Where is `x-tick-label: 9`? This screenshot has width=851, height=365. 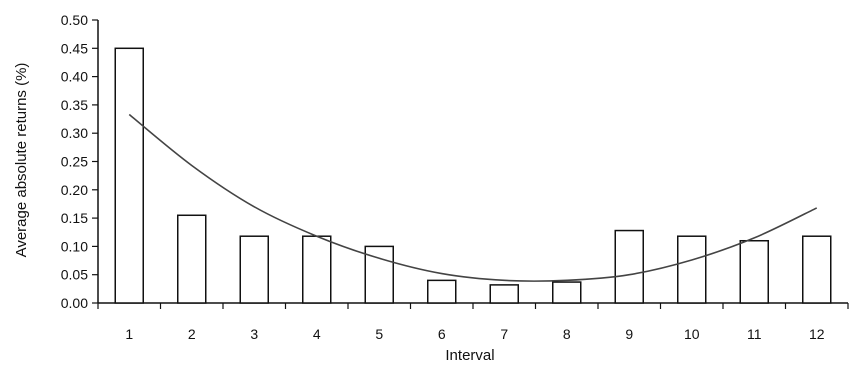 x-tick-label: 9 is located at coordinates (629, 334).